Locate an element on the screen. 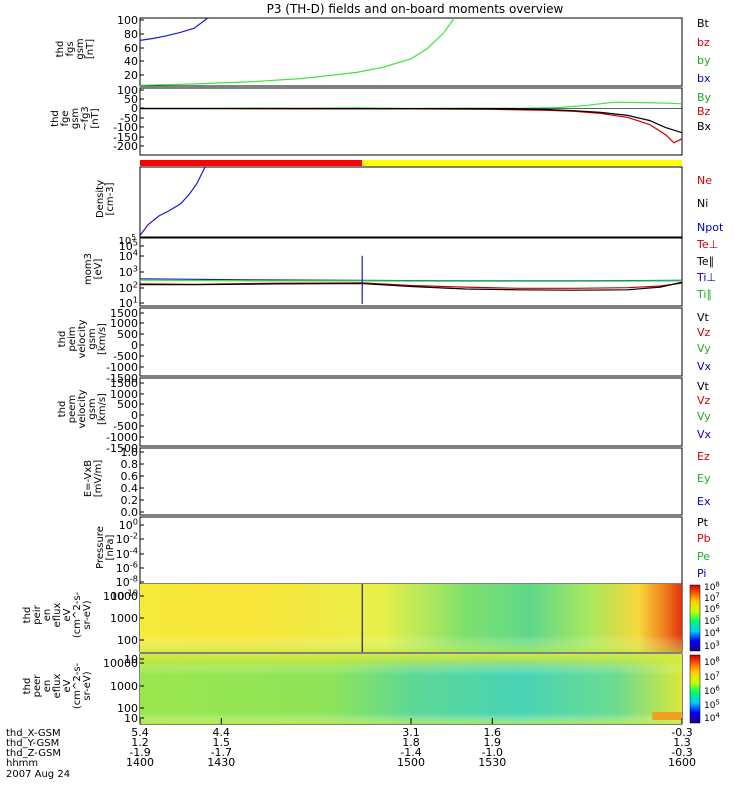  y-tick-label: 10⁻⁸ is located at coordinates (127, 581).